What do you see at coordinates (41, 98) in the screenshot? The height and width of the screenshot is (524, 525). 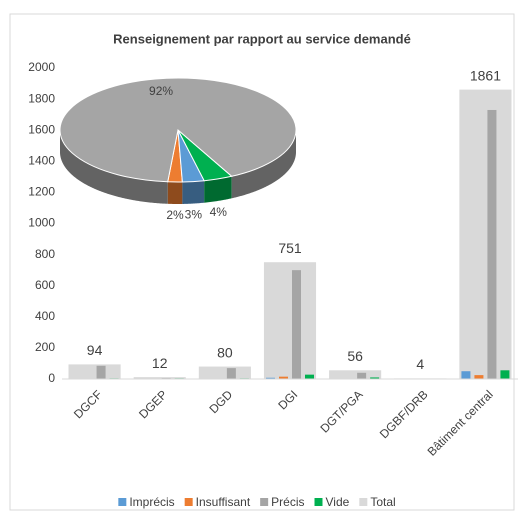 I see `y-tick-label: 1800` at bounding box center [41, 98].